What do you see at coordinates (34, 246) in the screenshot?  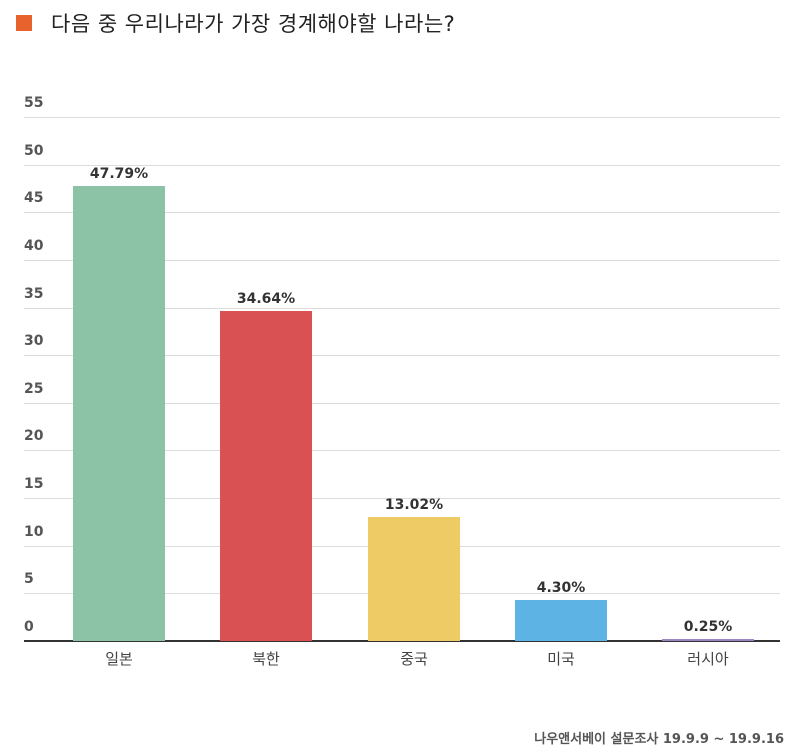 I see `y-axis-tick-label: 40` at bounding box center [34, 246].